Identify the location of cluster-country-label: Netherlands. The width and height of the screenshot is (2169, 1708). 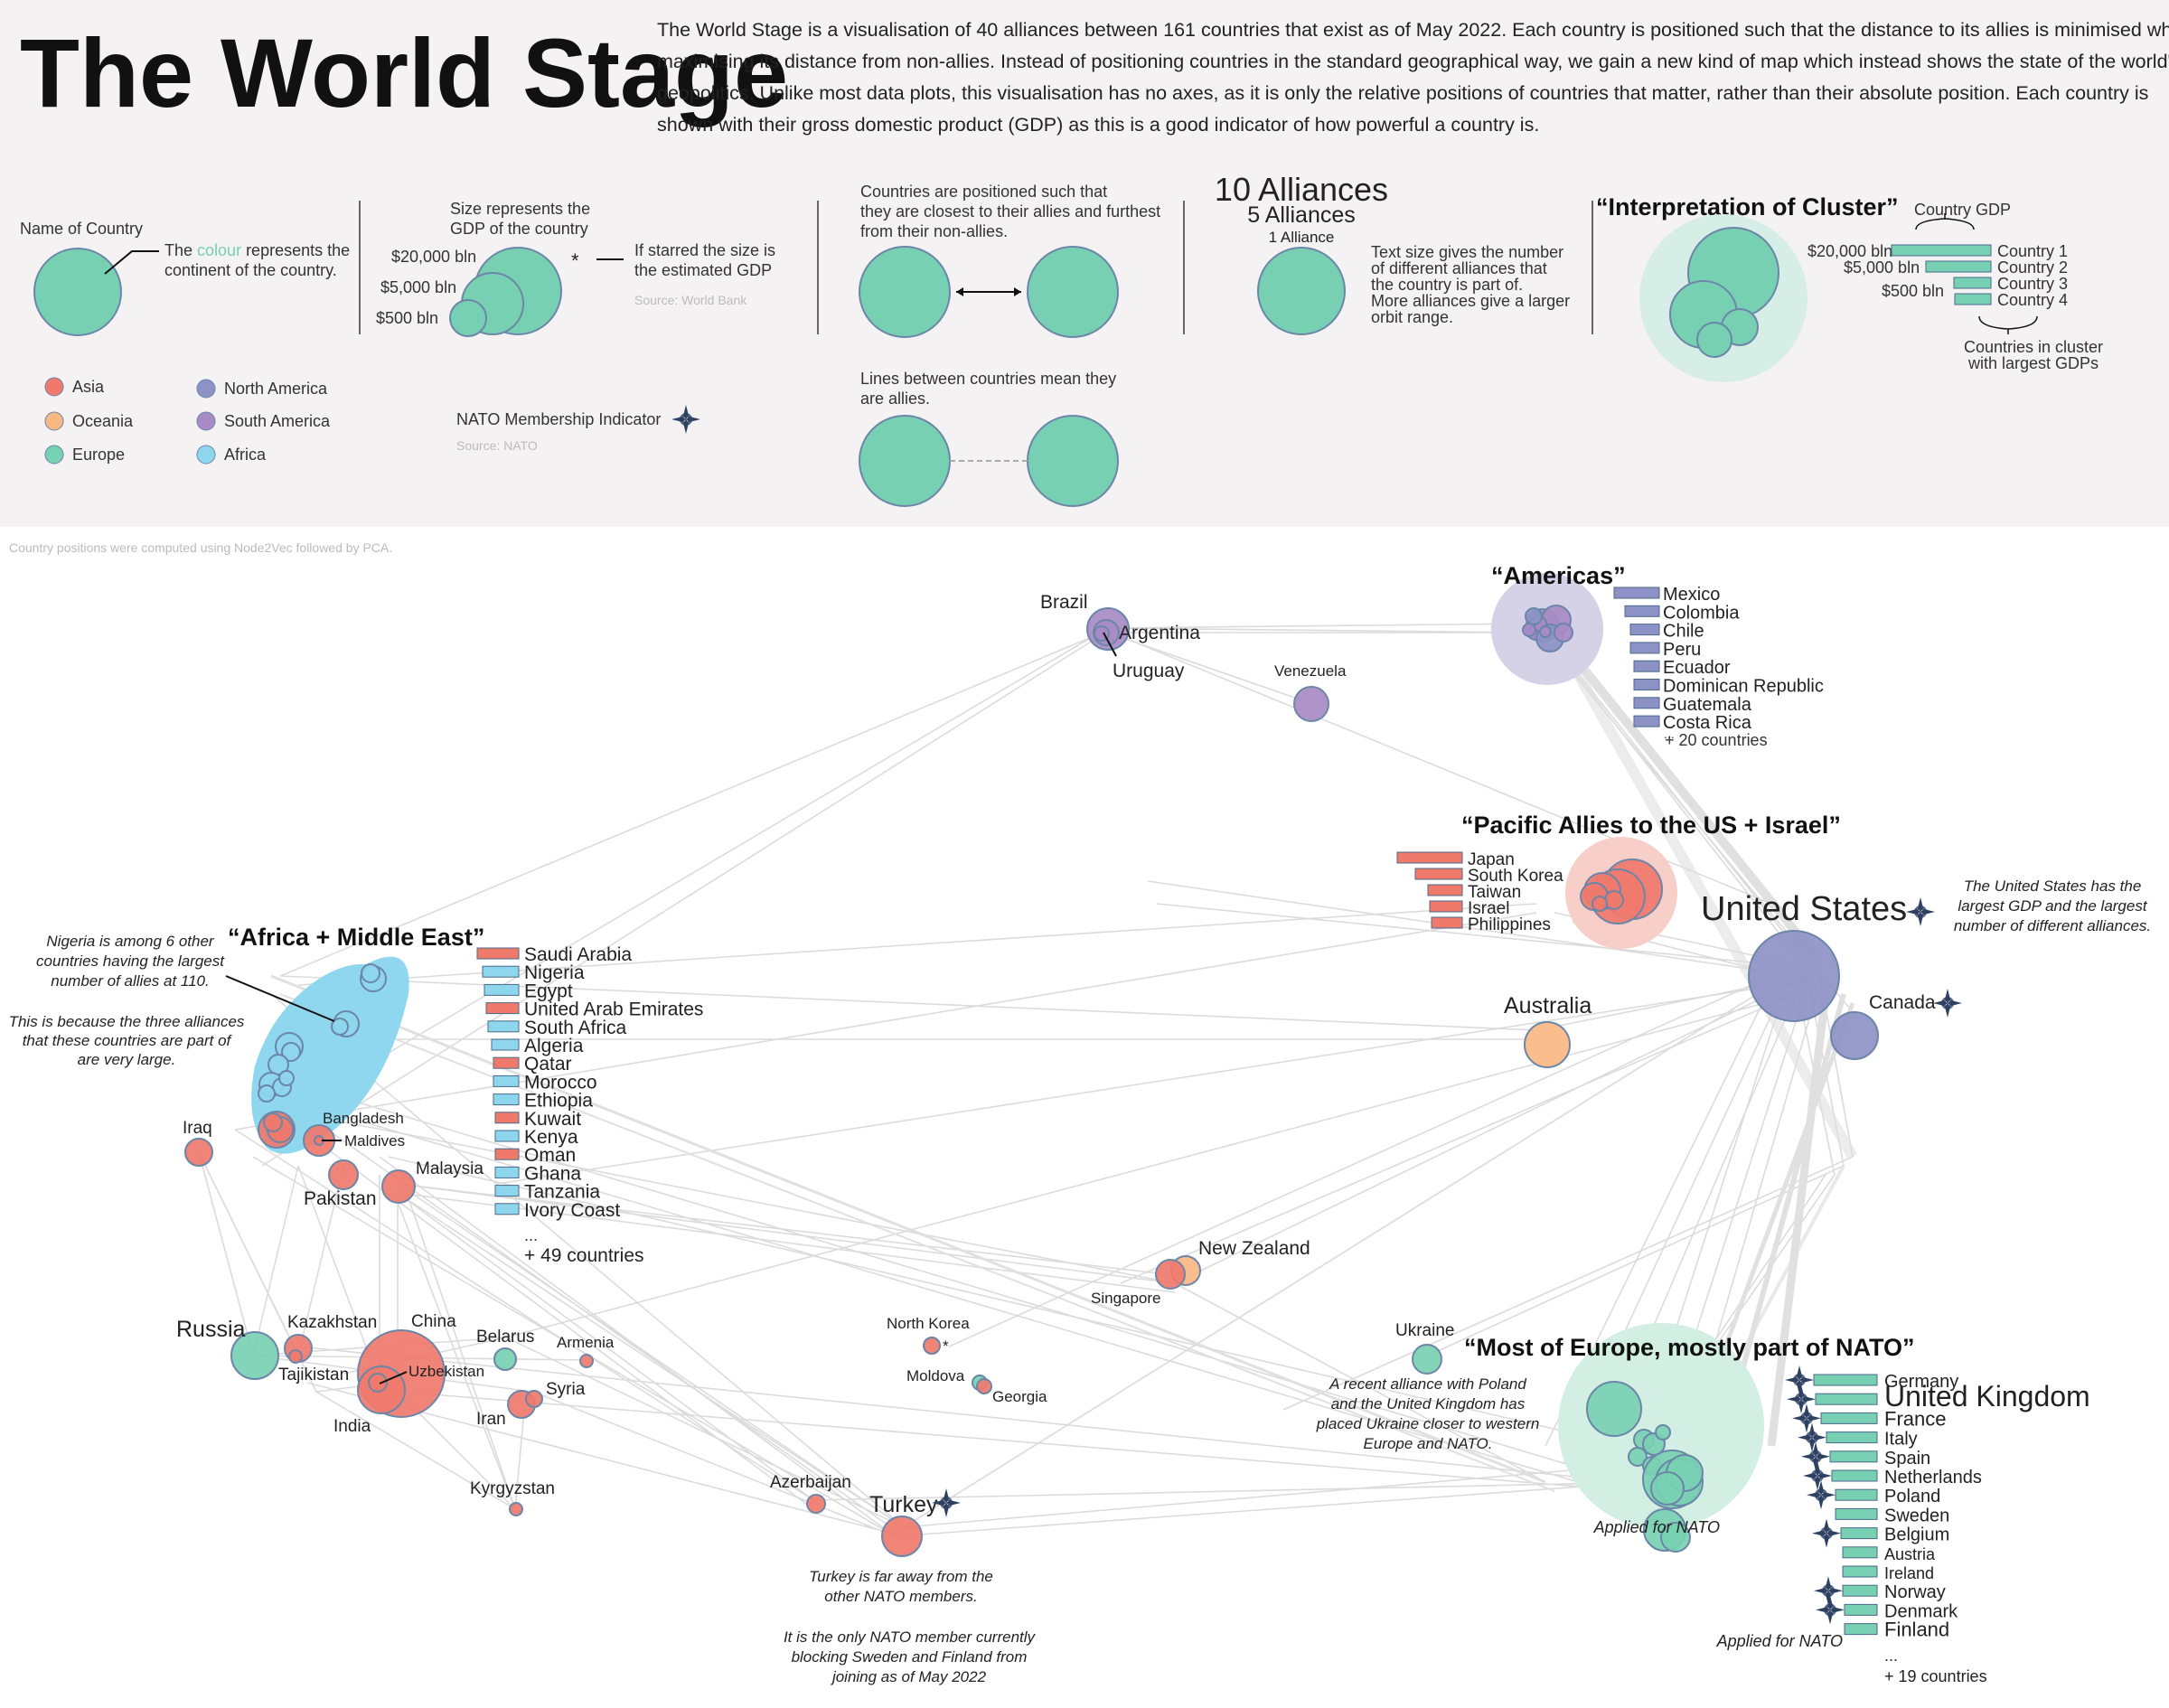
(1933, 1477).